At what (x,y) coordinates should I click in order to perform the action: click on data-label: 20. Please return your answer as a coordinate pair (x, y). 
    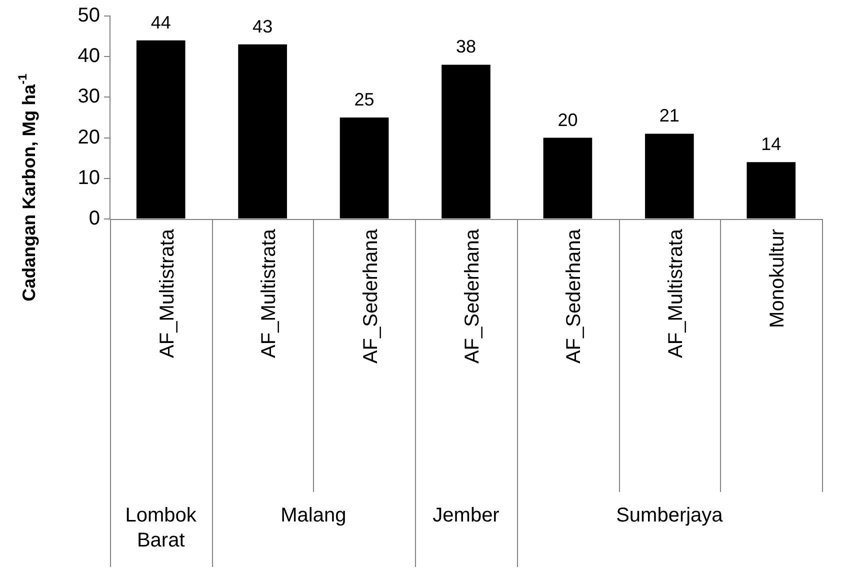
    Looking at the image, I should click on (568, 120).